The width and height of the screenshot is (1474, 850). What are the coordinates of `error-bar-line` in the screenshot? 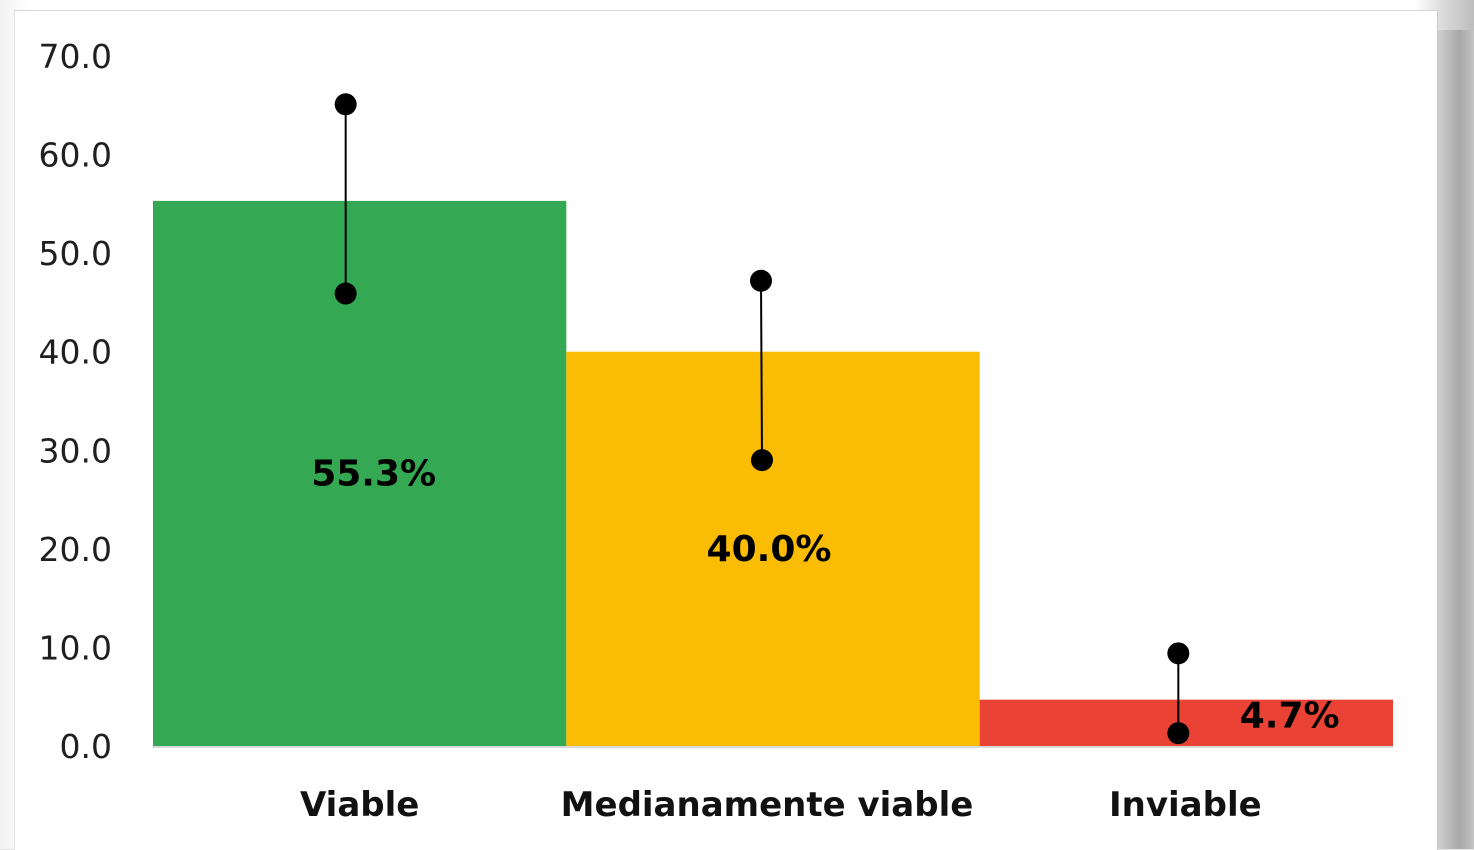 It's located at (761, 370).